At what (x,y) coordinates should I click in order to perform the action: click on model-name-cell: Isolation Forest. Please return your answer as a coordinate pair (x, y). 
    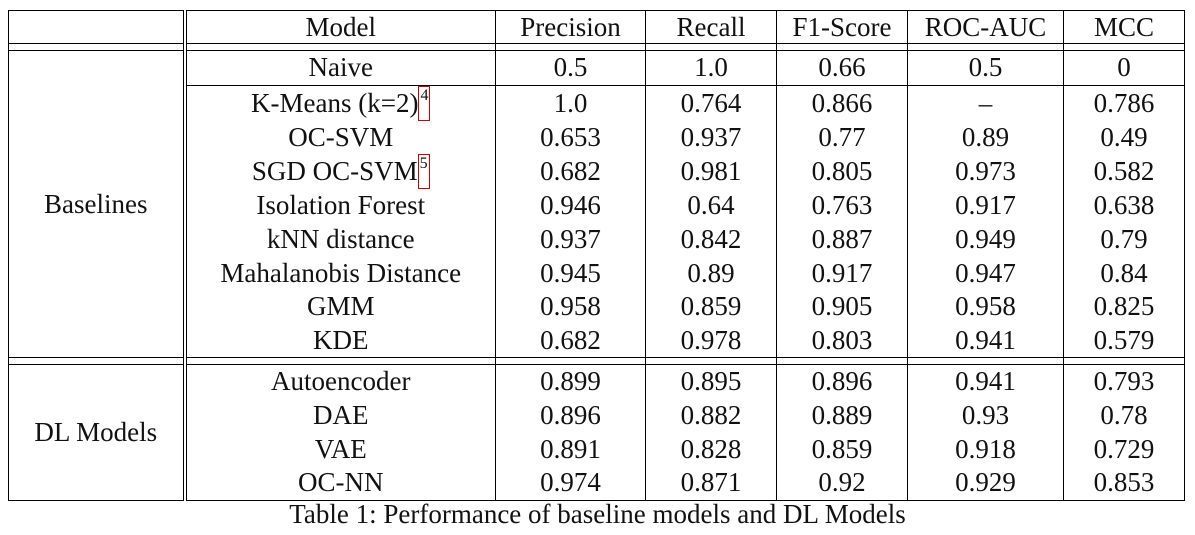
    Looking at the image, I should click on (340, 206).